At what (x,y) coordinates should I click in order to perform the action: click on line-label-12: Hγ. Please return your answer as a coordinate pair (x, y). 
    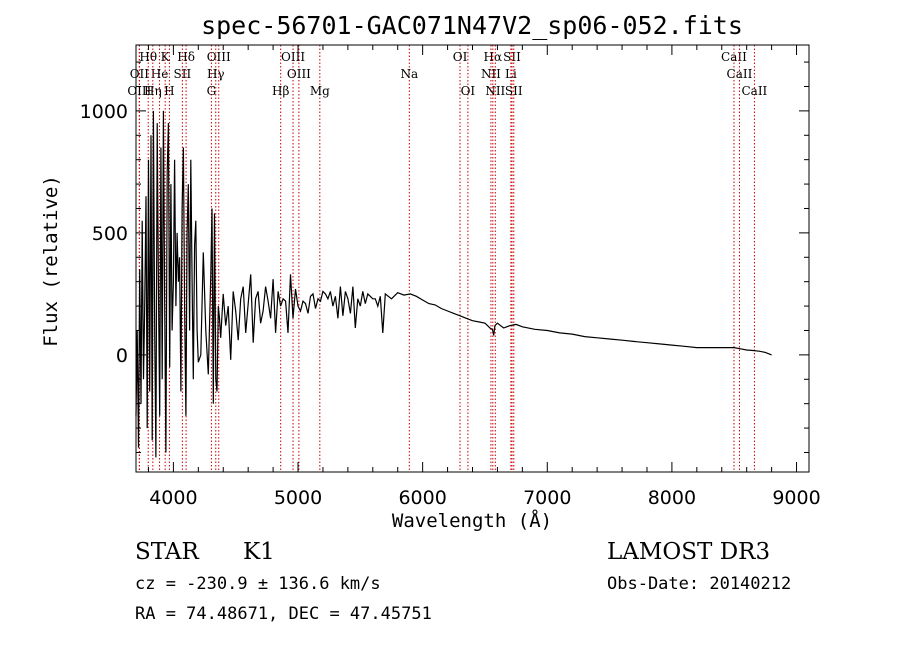
    Looking at the image, I should click on (216, 74).